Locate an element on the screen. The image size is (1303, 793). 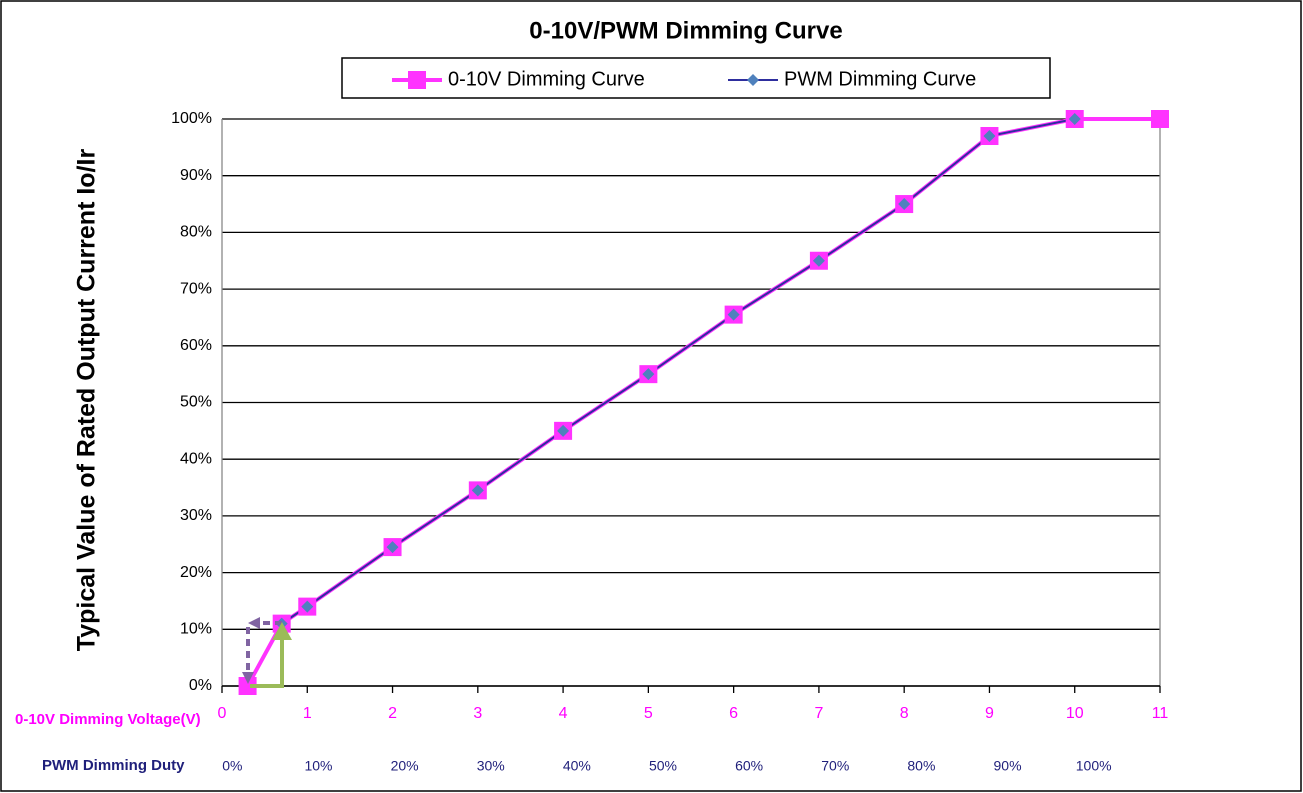
x2-tick-label: 40% is located at coordinates (577, 766).